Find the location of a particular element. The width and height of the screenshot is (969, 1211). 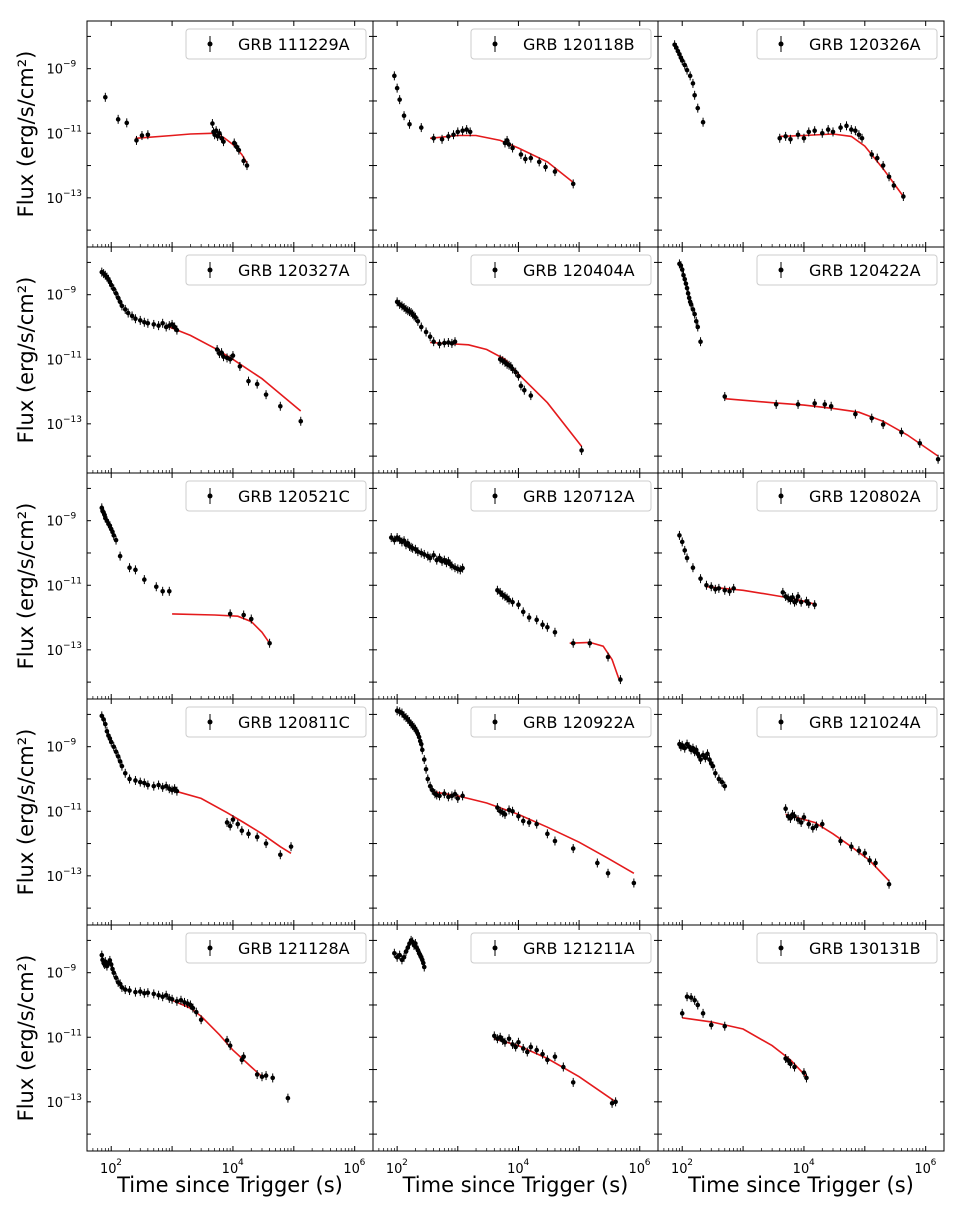

panel-3: GRB 120326A is located at coordinates (801, 134).